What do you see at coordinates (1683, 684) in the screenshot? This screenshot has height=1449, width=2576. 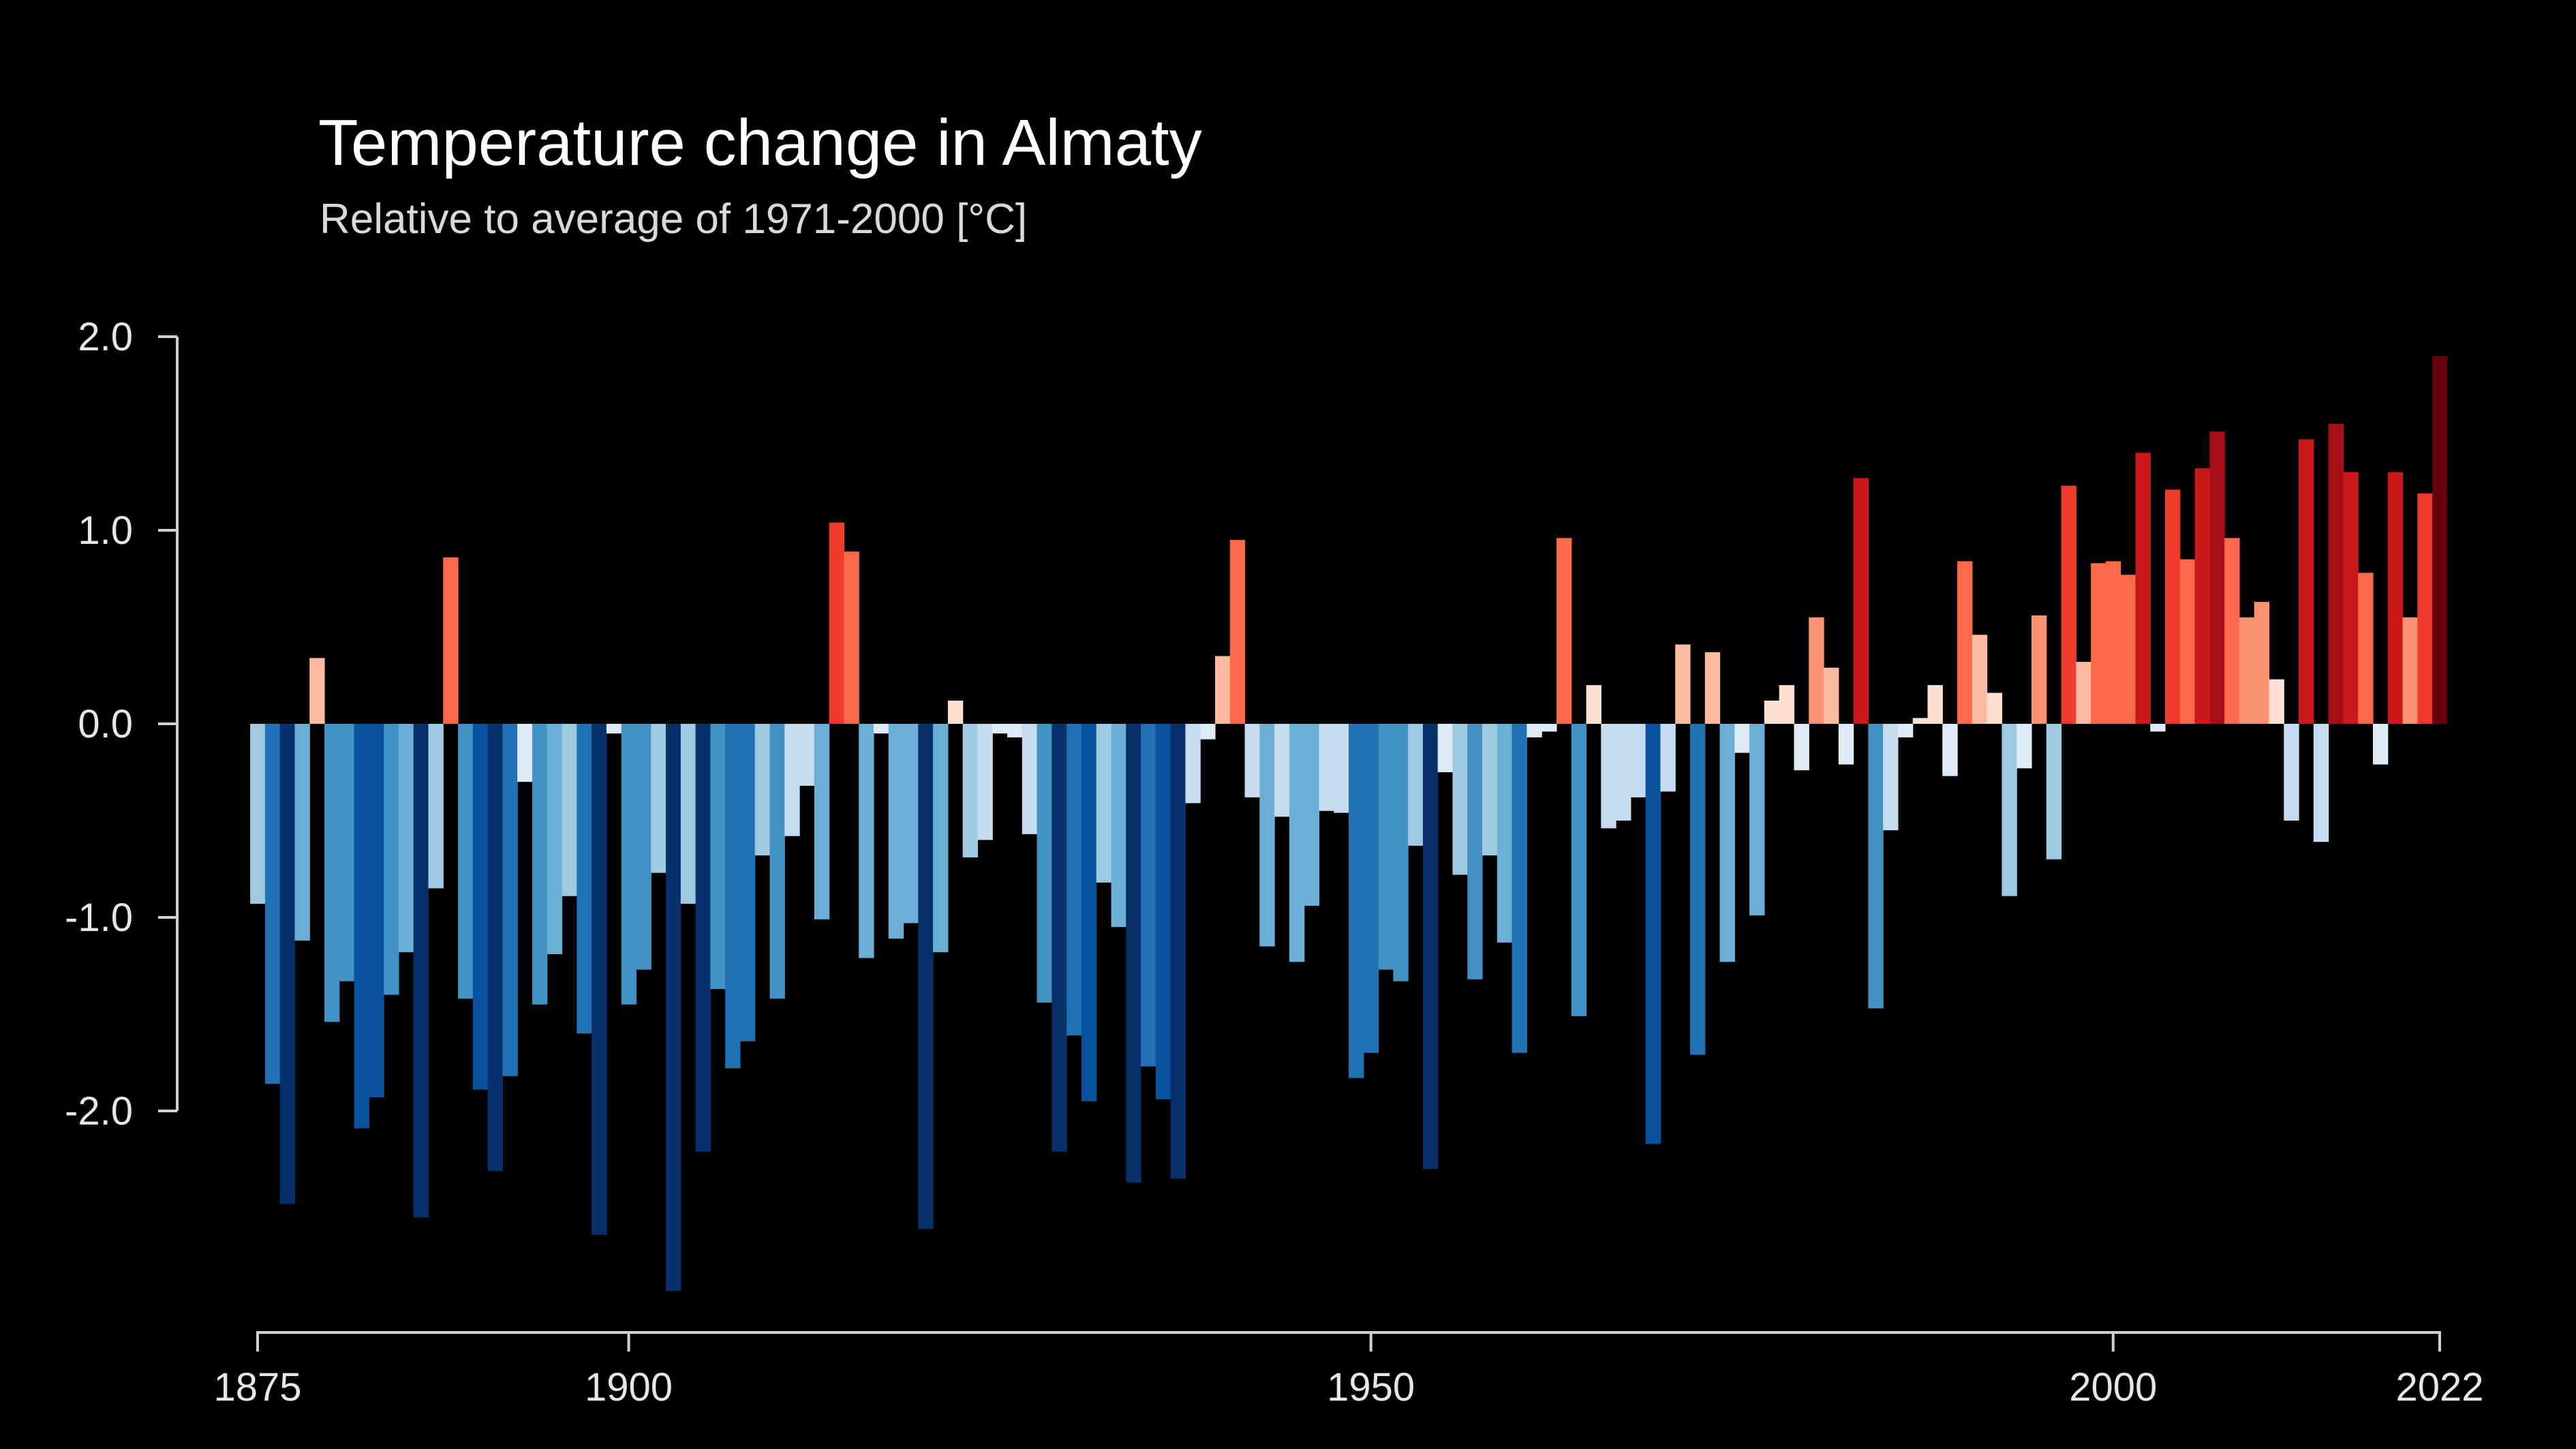 I see `bar-1971` at bounding box center [1683, 684].